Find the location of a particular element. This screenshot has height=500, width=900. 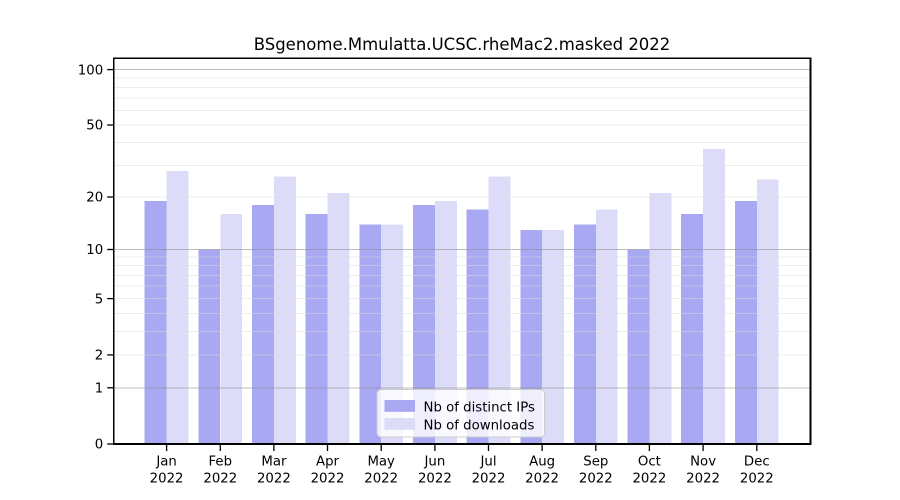

x-tick-label-month: Apr is located at coordinates (328, 462).